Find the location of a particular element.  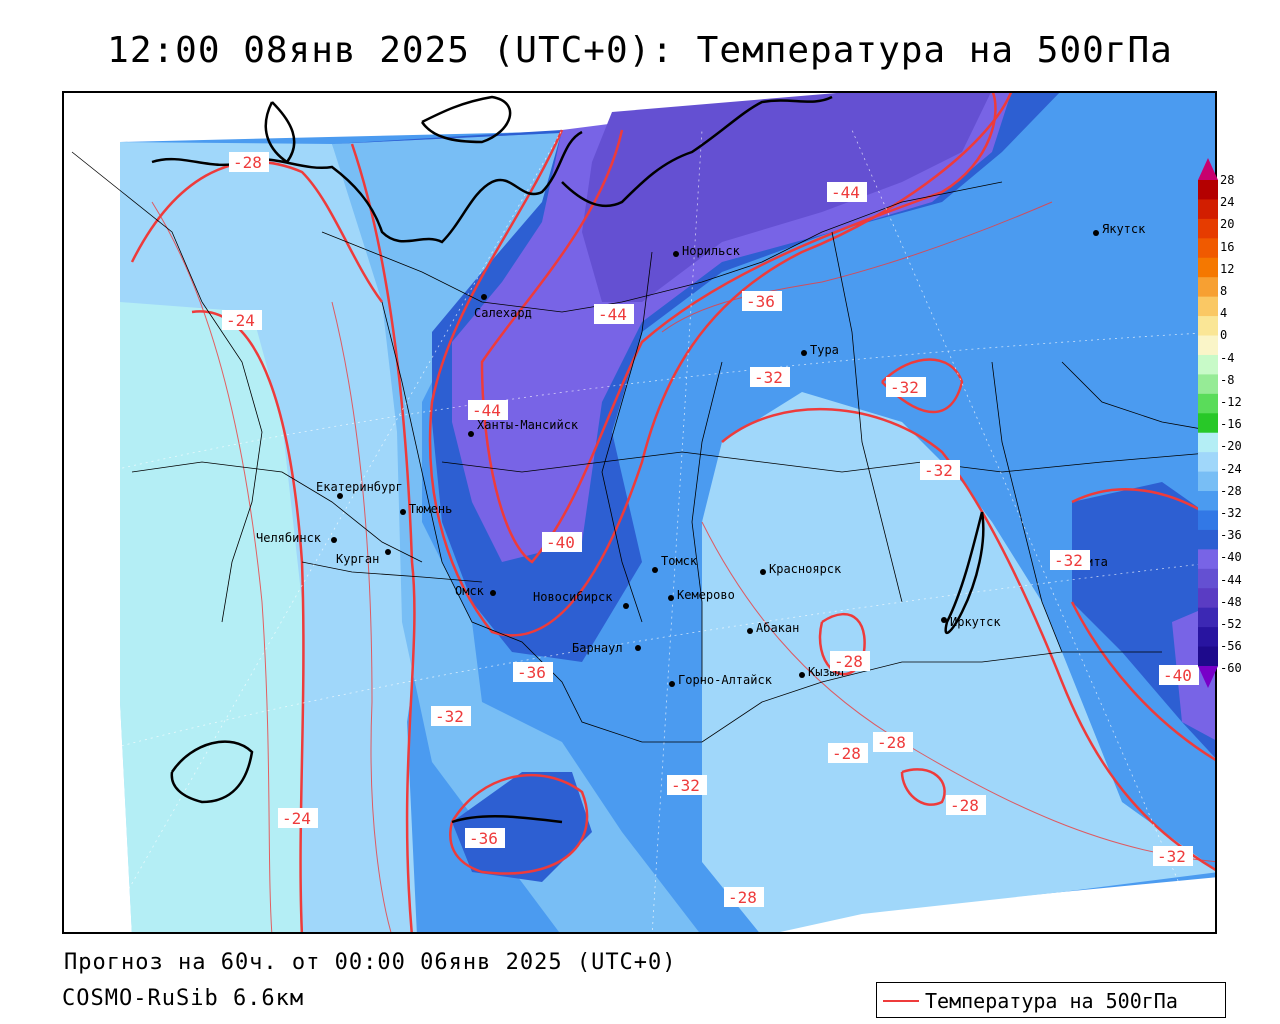

city-khanty-mansiysk: Ханты-Мансийск is located at coordinates (523, 427).